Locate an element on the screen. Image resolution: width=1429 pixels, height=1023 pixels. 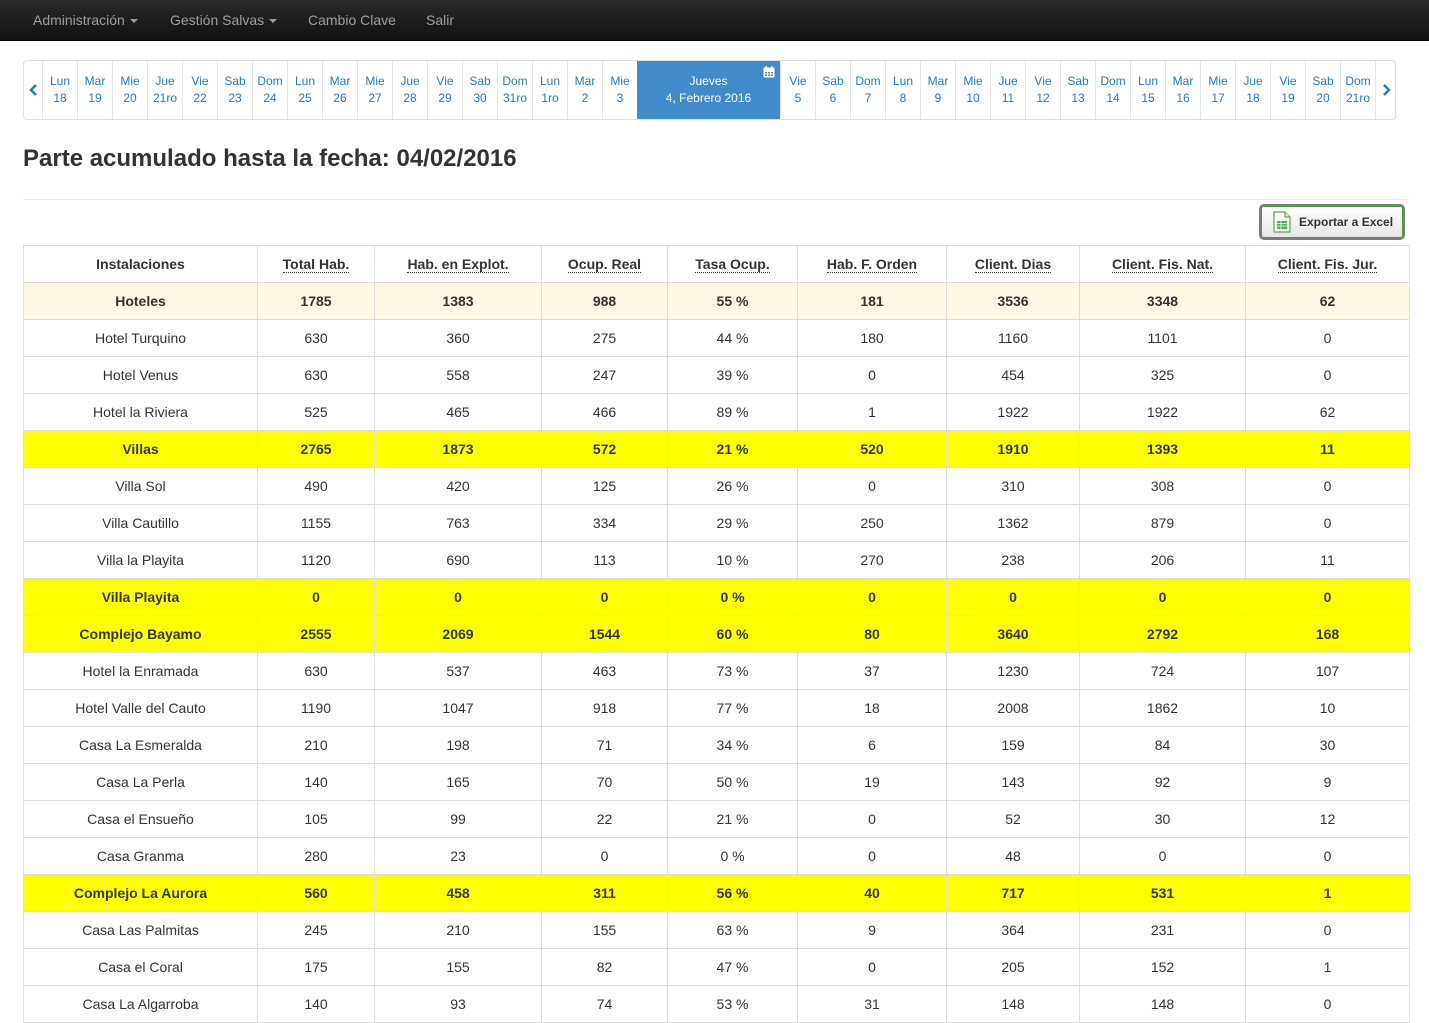
date-cell: Jue 28 is located at coordinates (409, 90).